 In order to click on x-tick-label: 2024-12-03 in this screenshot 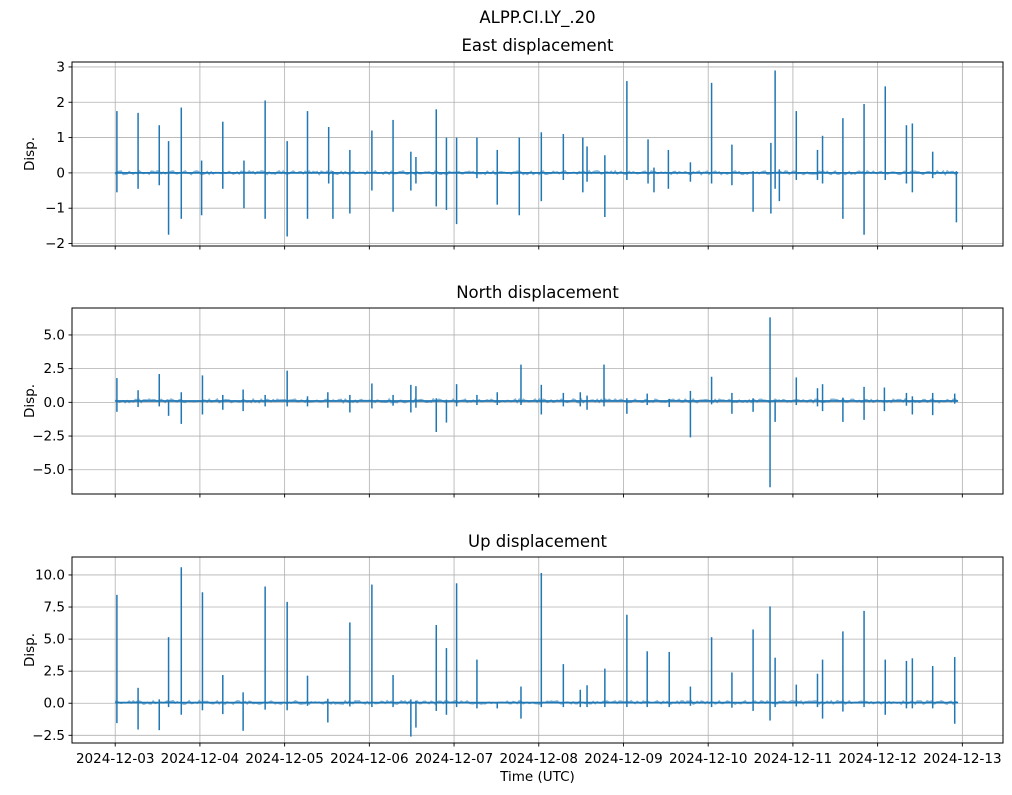, I will do `click(115, 759)`.